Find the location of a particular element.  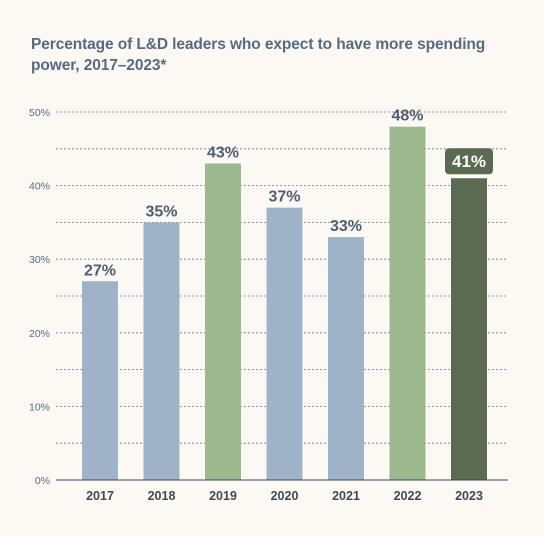

bar-2018 is located at coordinates (161, 351).